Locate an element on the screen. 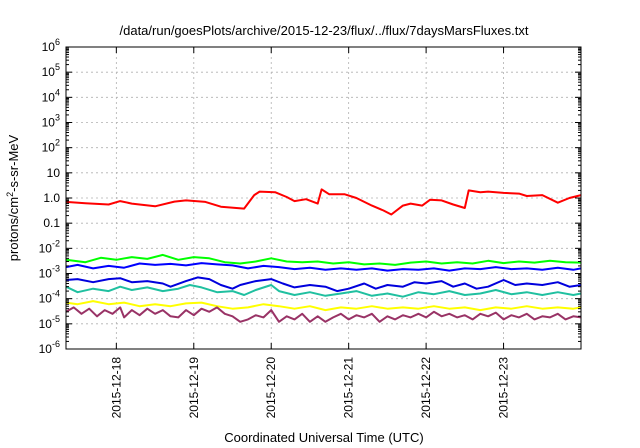 The image size is (640, 448). y-tick-label: 10 is located at coordinates (54, 173).